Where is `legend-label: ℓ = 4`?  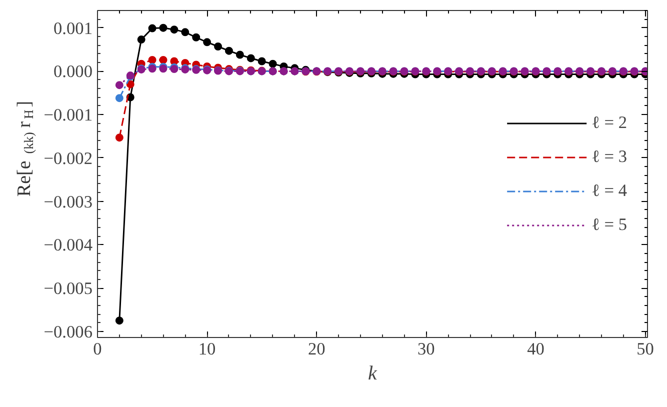
legend-label: ℓ = 4 is located at coordinates (609, 190).